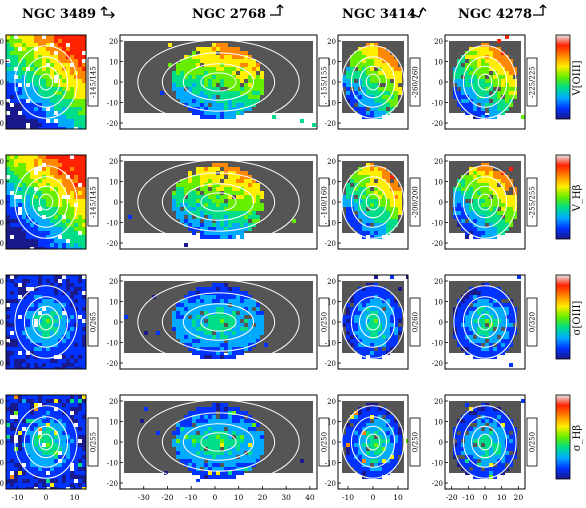 The image size is (586, 508). I want to click on range-text: -225/225, so click(533, 81).